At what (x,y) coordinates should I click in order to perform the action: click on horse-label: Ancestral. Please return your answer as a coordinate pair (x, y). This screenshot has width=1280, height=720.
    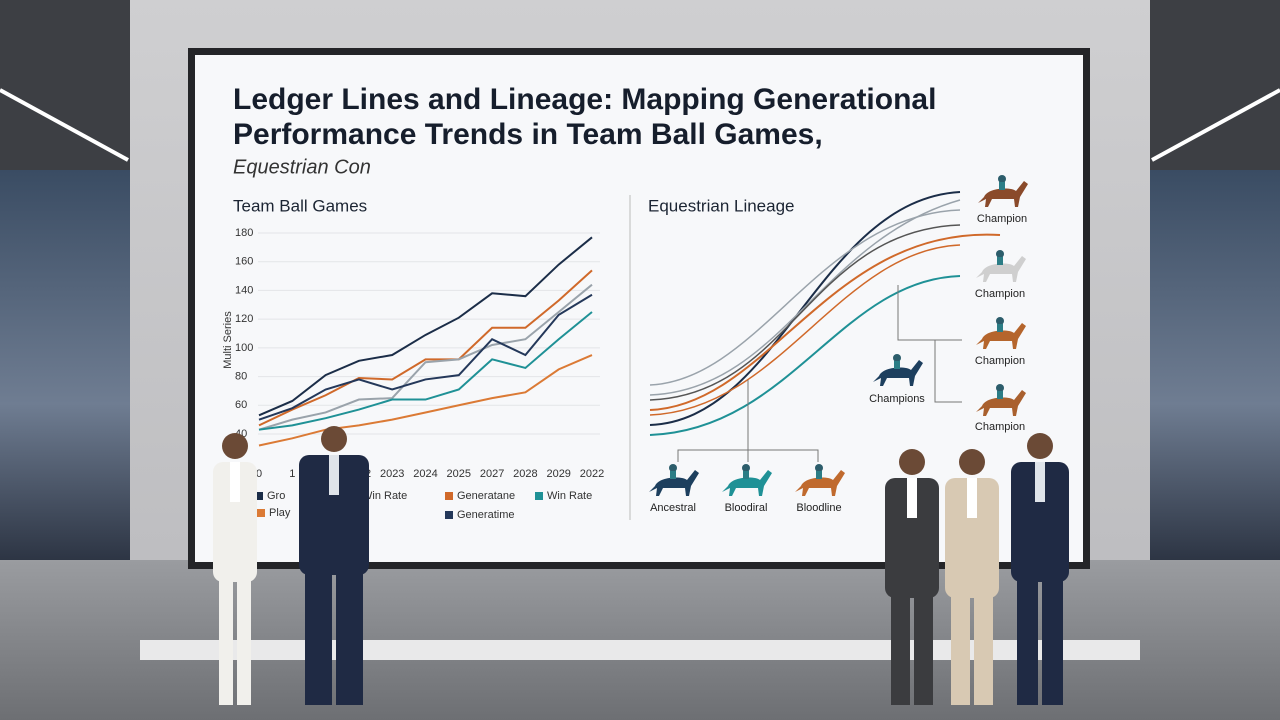
    Looking at the image, I should click on (673, 508).